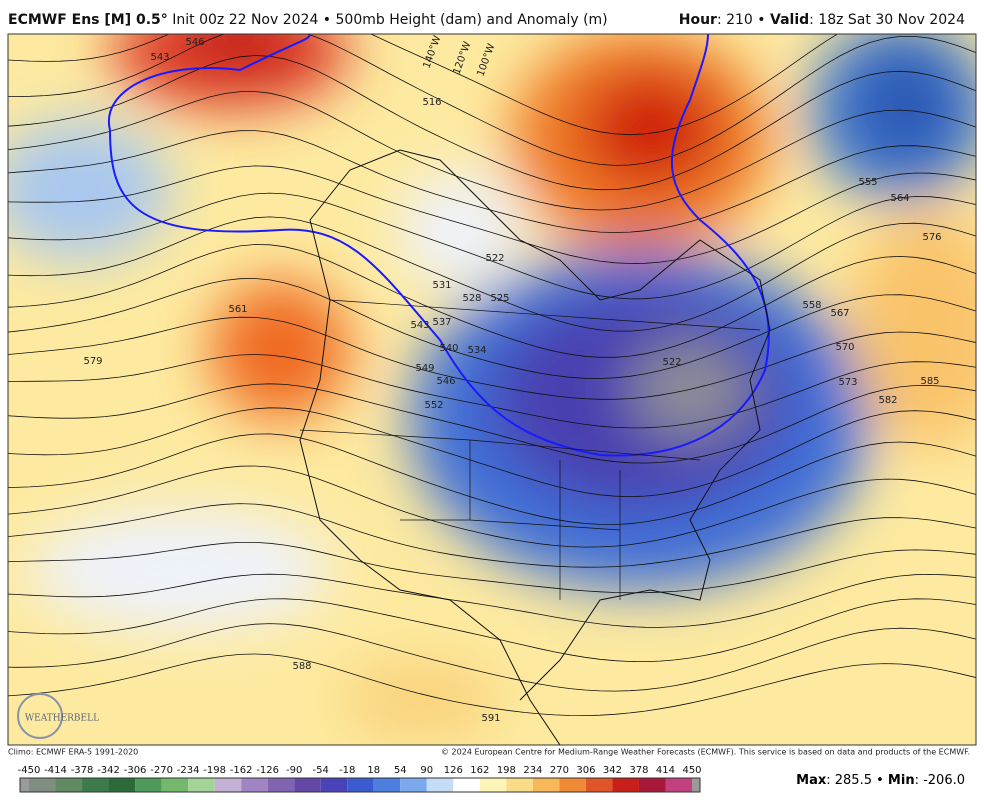 The image size is (984, 808). I want to click on logo-mark, so click(40, 716).